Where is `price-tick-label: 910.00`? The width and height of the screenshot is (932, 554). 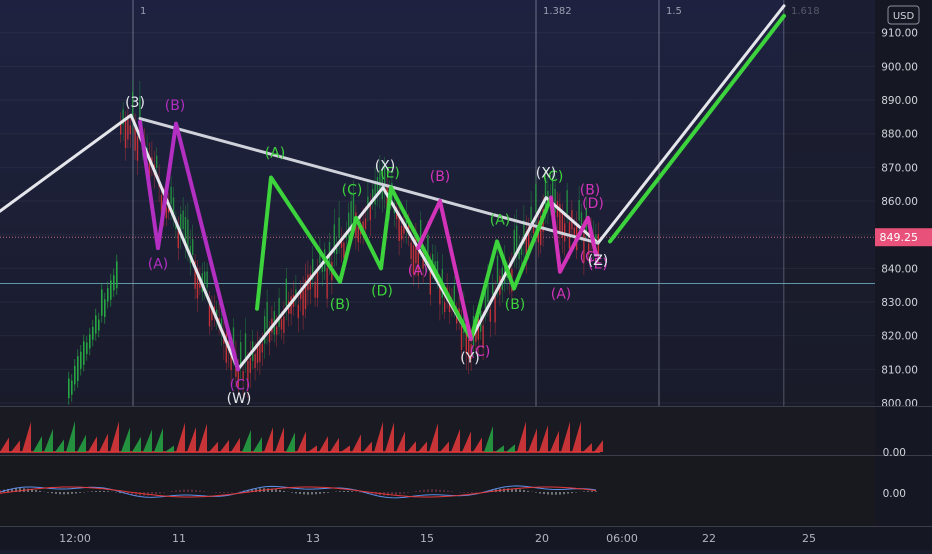
price-tick-label: 910.00 is located at coordinates (899, 34).